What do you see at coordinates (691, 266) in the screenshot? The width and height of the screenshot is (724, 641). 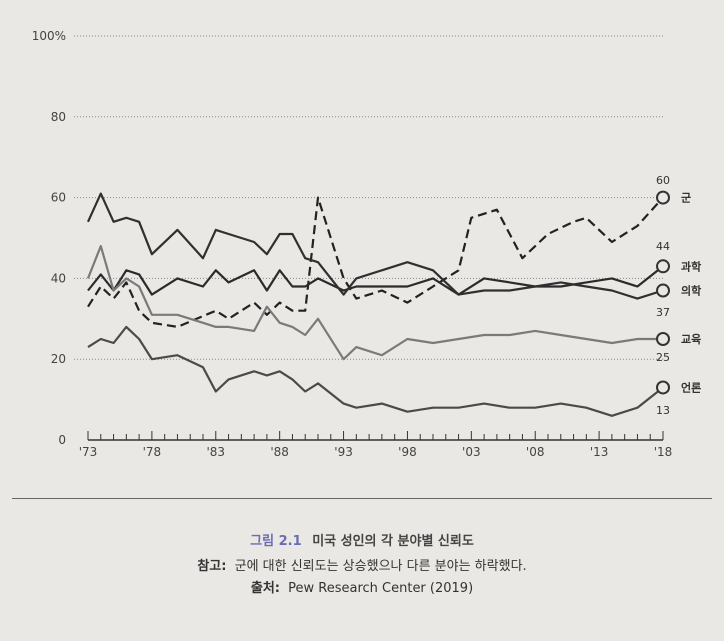 I see `series-name-2: 과학` at bounding box center [691, 266].